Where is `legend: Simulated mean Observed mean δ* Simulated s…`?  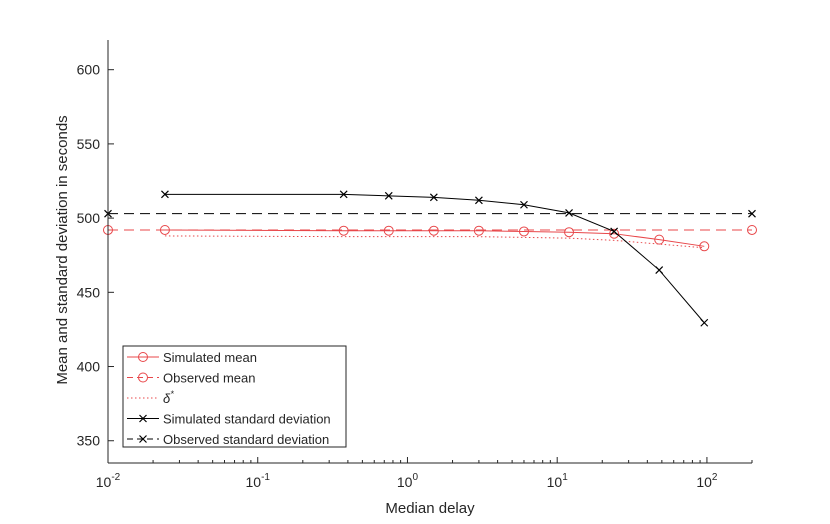
legend: Simulated mean Observed mean δ* Simulated s… is located at coordinates (234, 396).